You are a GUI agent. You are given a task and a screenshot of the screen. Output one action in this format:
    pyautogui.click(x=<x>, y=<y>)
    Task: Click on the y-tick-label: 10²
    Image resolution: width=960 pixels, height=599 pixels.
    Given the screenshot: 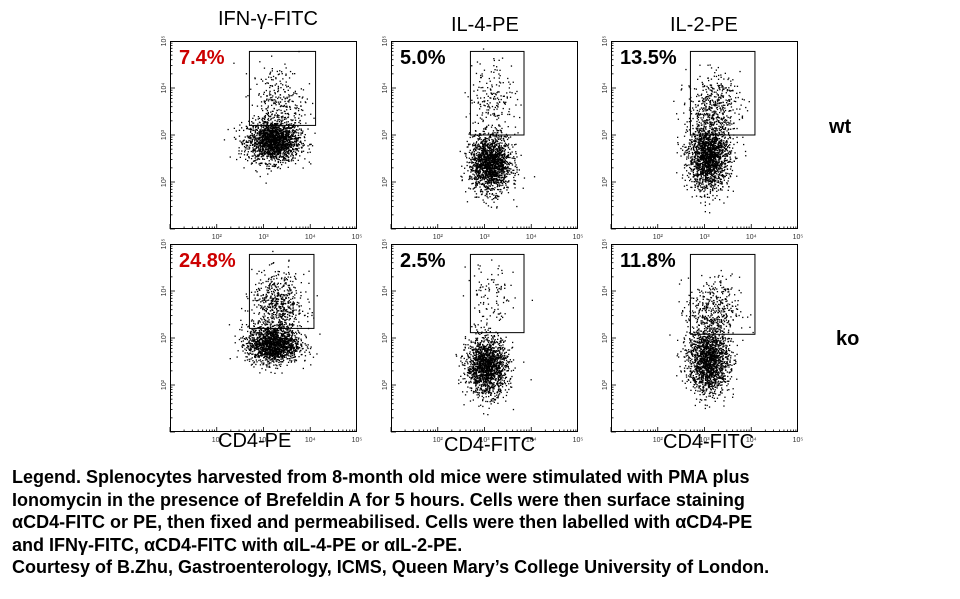 What is the action you would take?
    pyautogui.click(x=164, y=181)
    